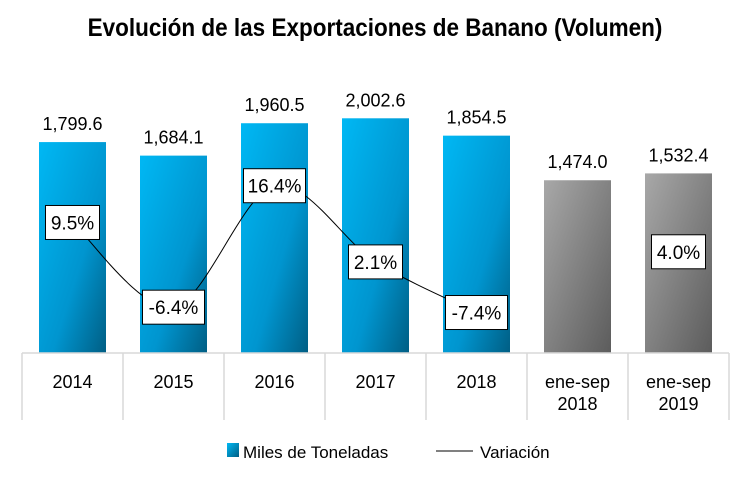 This screenshot has height=483, width=750. Describe the element at coordinates (577, 393) in the screenshot. I see `x-tick-label: ene-sep 2018` at that location.